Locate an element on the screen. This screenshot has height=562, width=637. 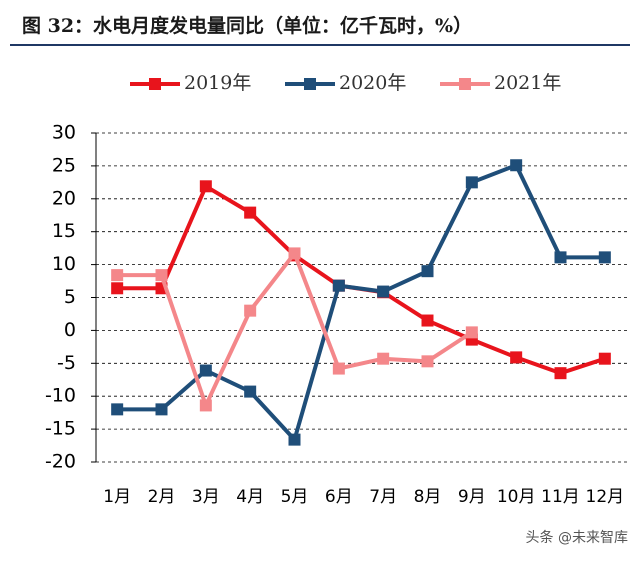
x-tick-label: 3月 is located at coordinates (206, 497).